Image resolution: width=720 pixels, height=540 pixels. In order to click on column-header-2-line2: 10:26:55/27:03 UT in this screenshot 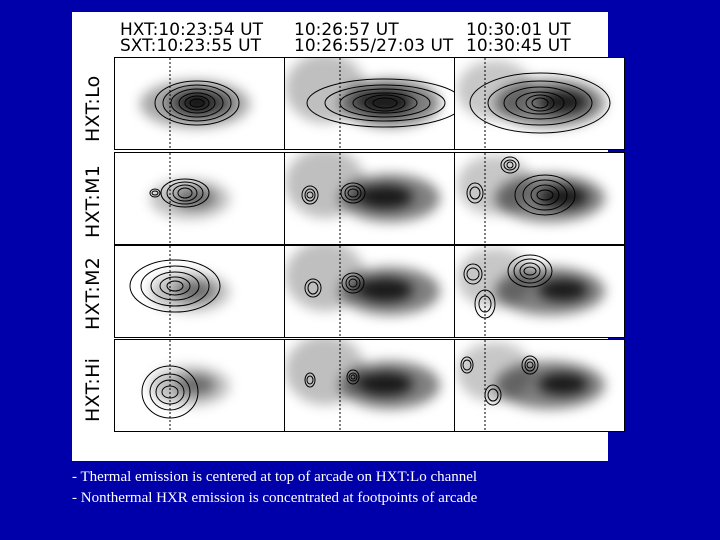, I will do `click(374, 46)`.